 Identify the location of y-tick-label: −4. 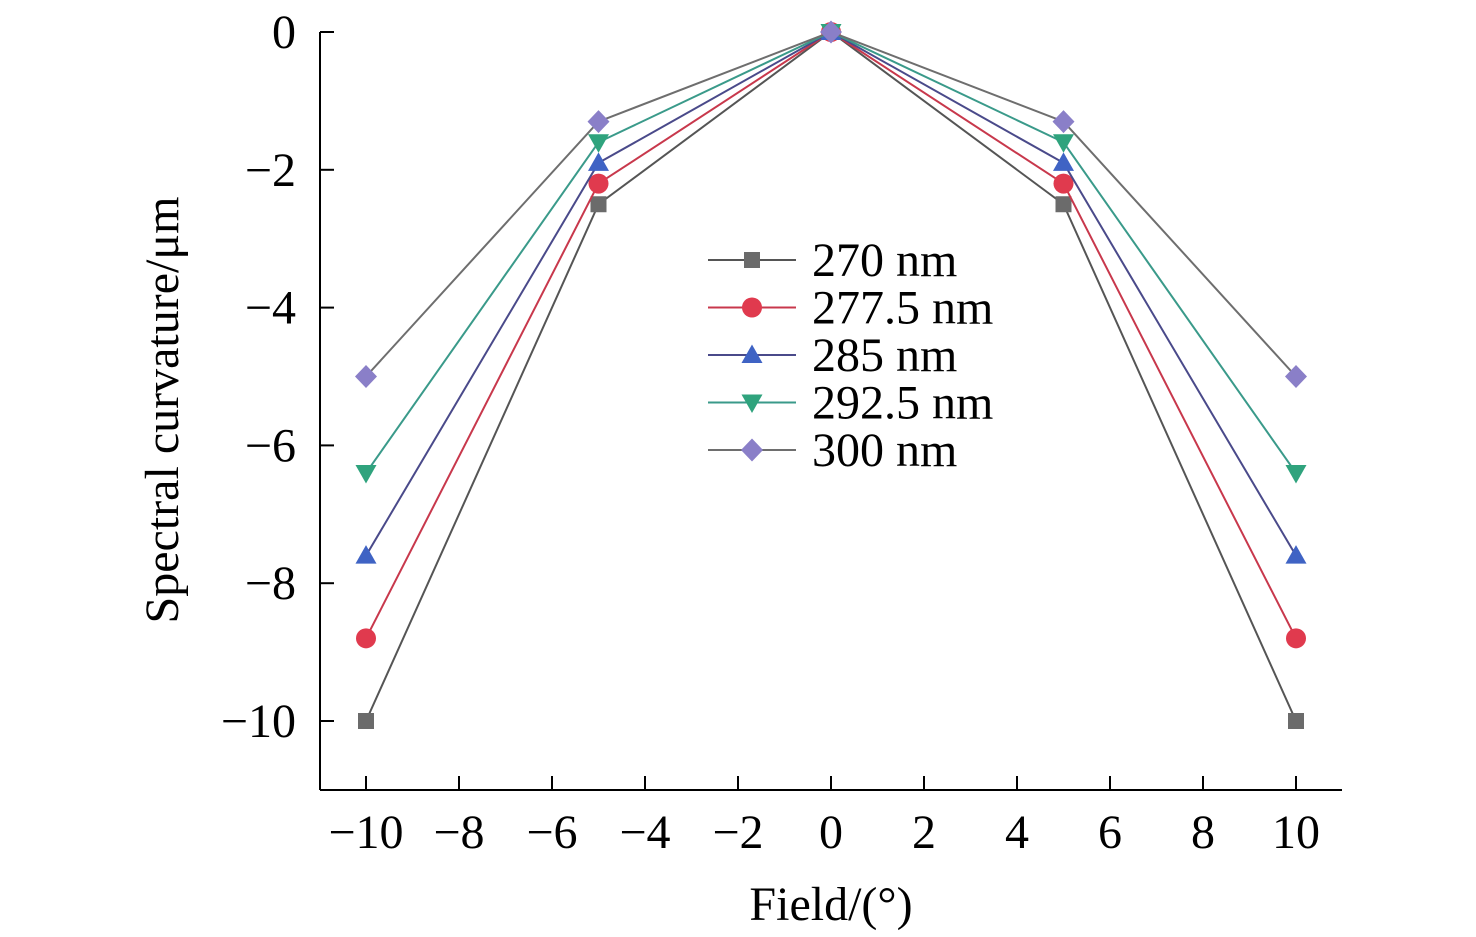
(270, 308).